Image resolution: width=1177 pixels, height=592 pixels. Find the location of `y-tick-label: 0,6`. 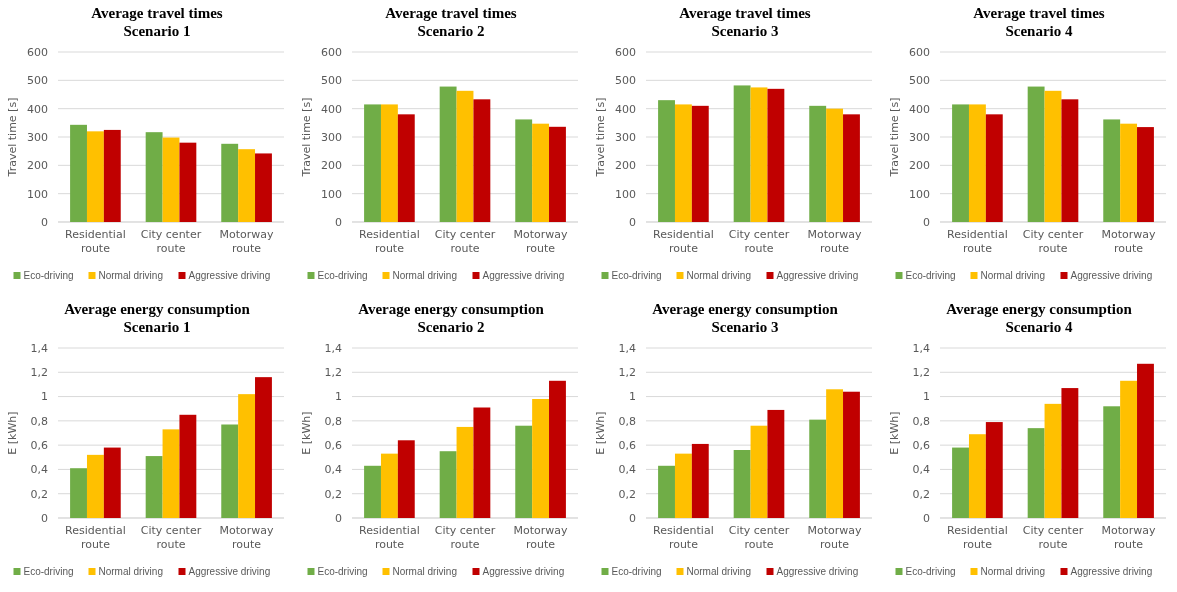

y-tick-label: 0,6 is located at coordinates (627, 445).